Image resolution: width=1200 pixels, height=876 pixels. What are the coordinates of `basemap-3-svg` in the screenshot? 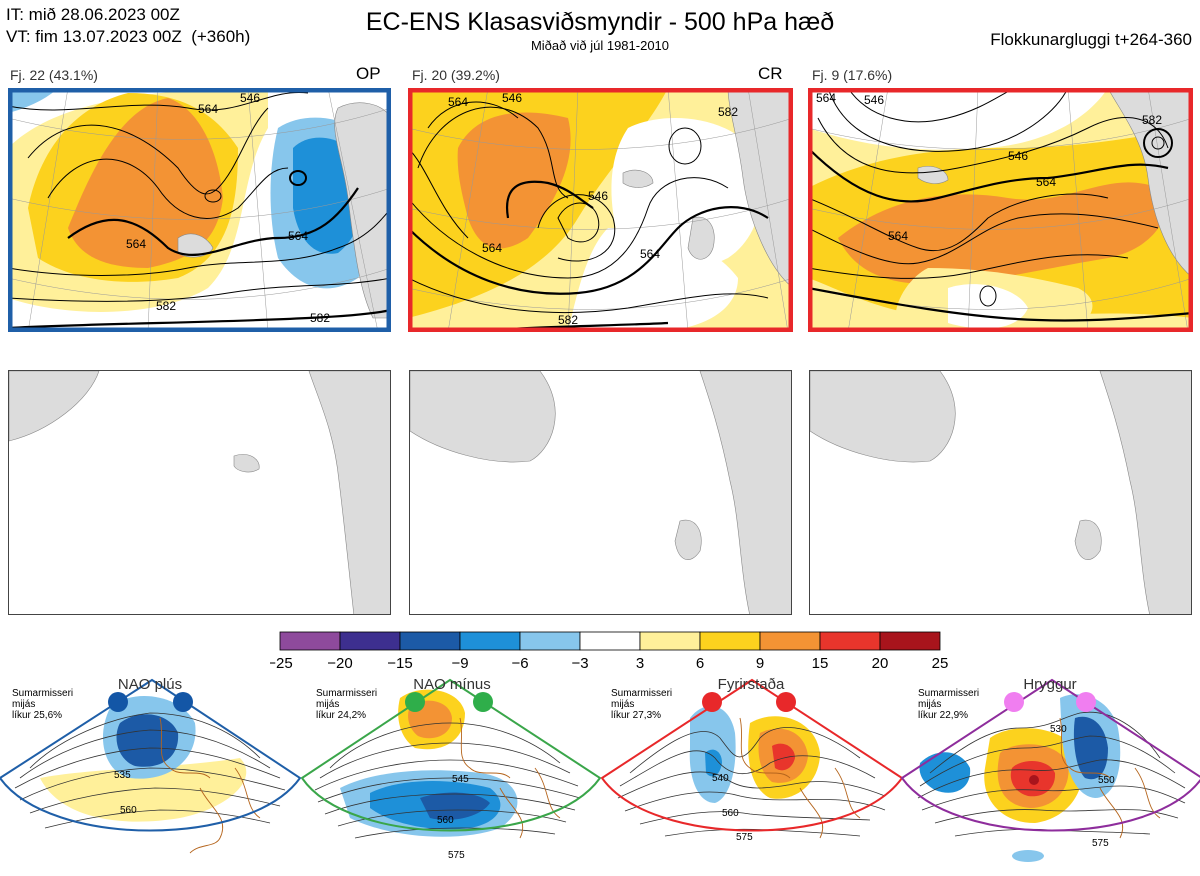 It's located at (1000, 492).